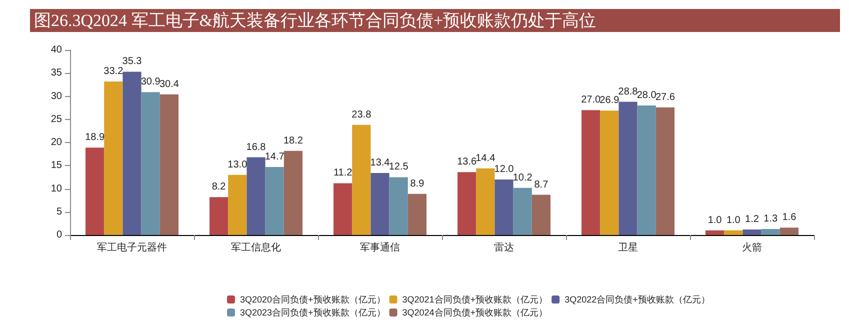 The width and height of the screenshot is (849, 330). I want to click on data-label: 1.6, so click(789, 218).